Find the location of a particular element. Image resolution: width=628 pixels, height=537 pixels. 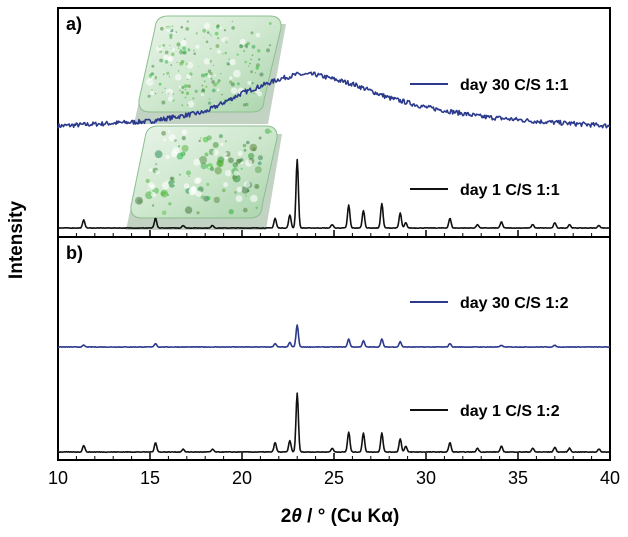

legend-label: day 1 C/S 1:1 is located at coordinates (510, 190).